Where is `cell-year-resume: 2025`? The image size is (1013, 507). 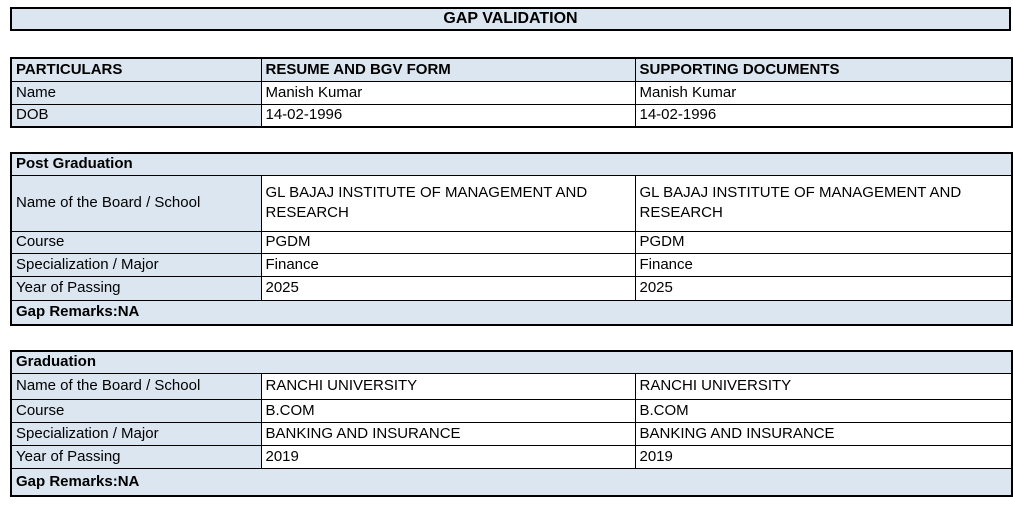
cell-year-resume: 2025 is located at coordinates (448, 288).